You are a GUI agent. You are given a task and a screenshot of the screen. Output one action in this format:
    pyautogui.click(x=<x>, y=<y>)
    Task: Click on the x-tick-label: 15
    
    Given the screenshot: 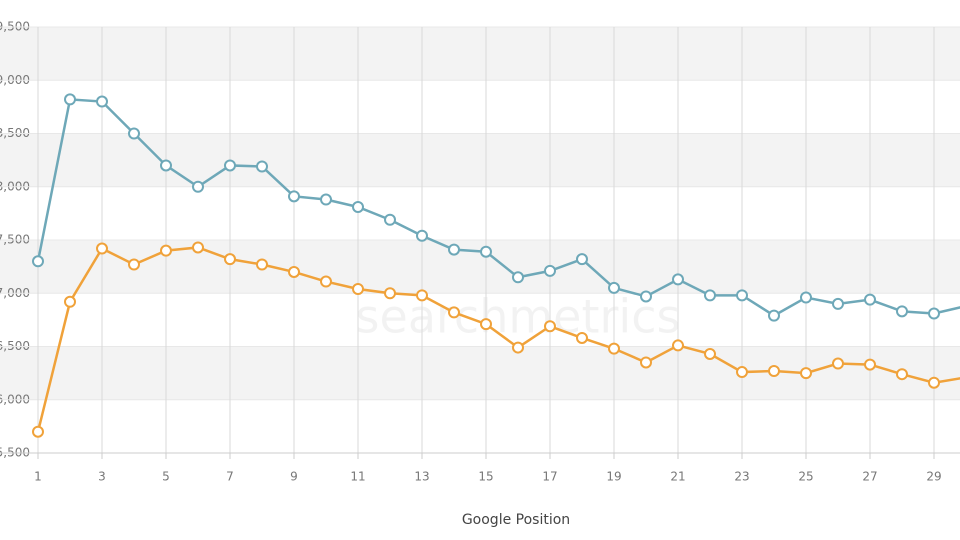 What is the action you would take?
    pyautogui.click(x=485, y=477)
    